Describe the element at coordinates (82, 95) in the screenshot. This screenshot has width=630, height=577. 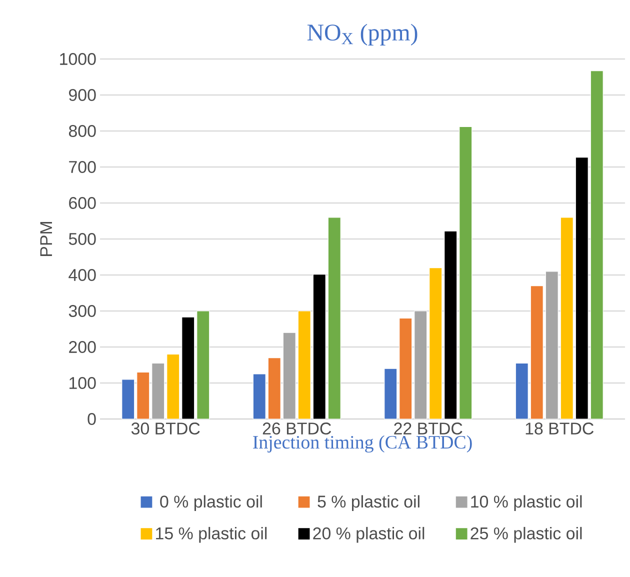
I see `y-tick-label: 900` at that location.